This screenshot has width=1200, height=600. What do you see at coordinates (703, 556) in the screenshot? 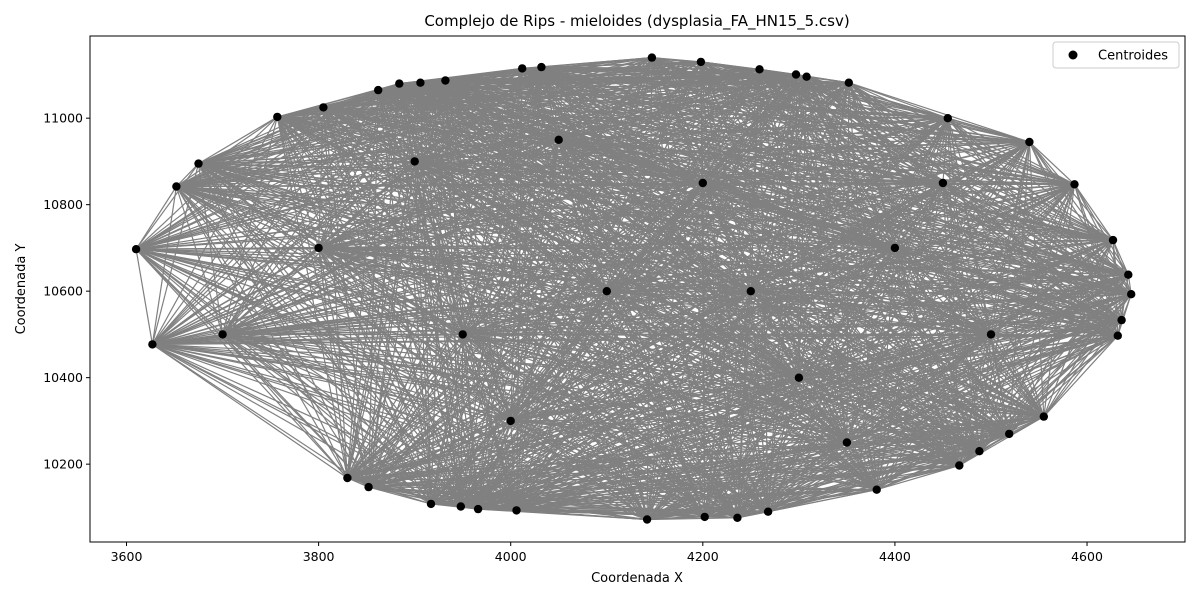
I see `x-tick-label: 4200` at bounding box center [703, 556].